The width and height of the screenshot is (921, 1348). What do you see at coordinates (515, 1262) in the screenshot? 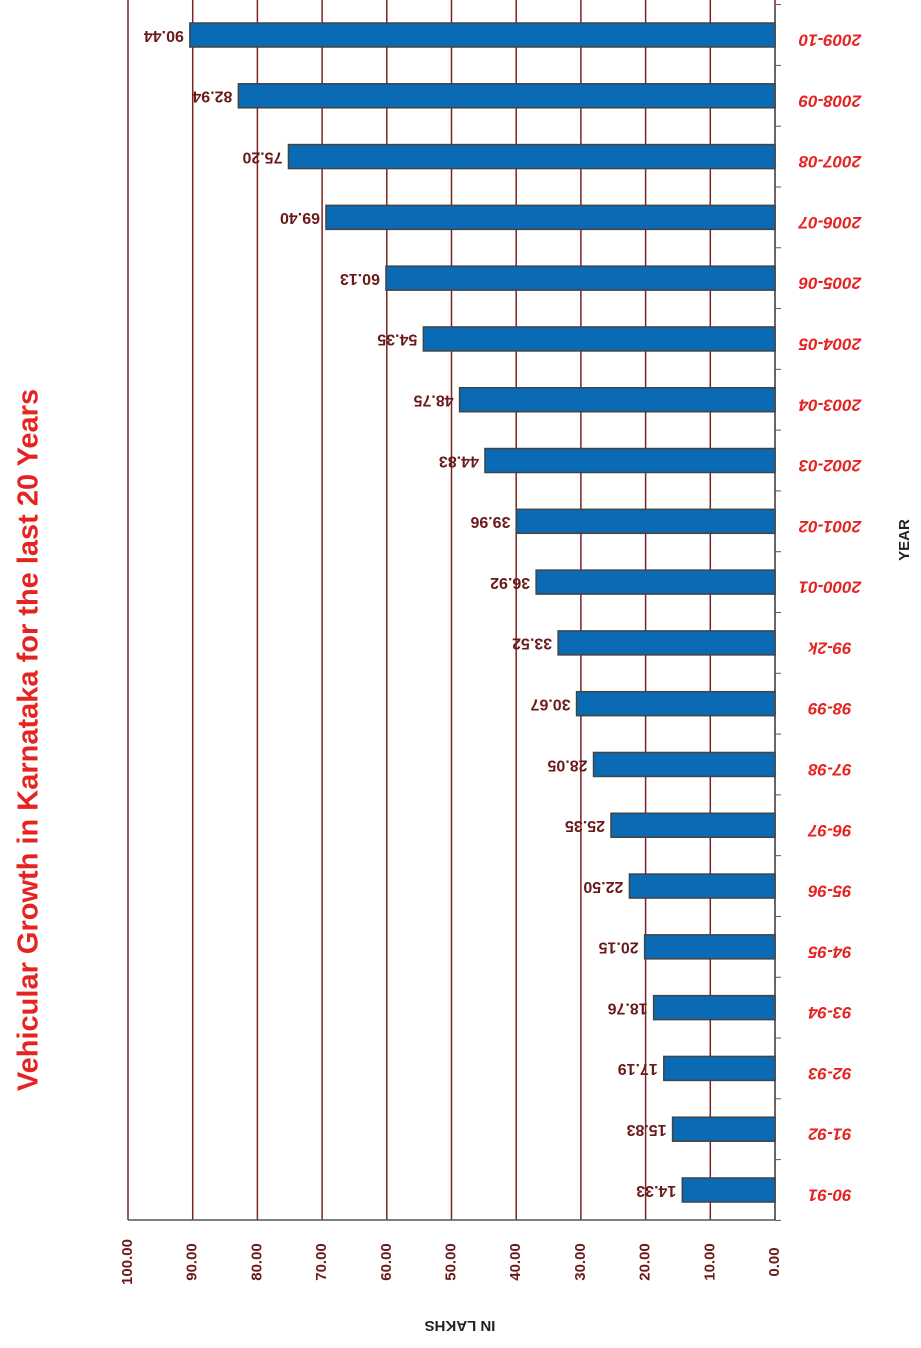
I see `x-tick-label: 40.00` at bounding box center [515, 1262].